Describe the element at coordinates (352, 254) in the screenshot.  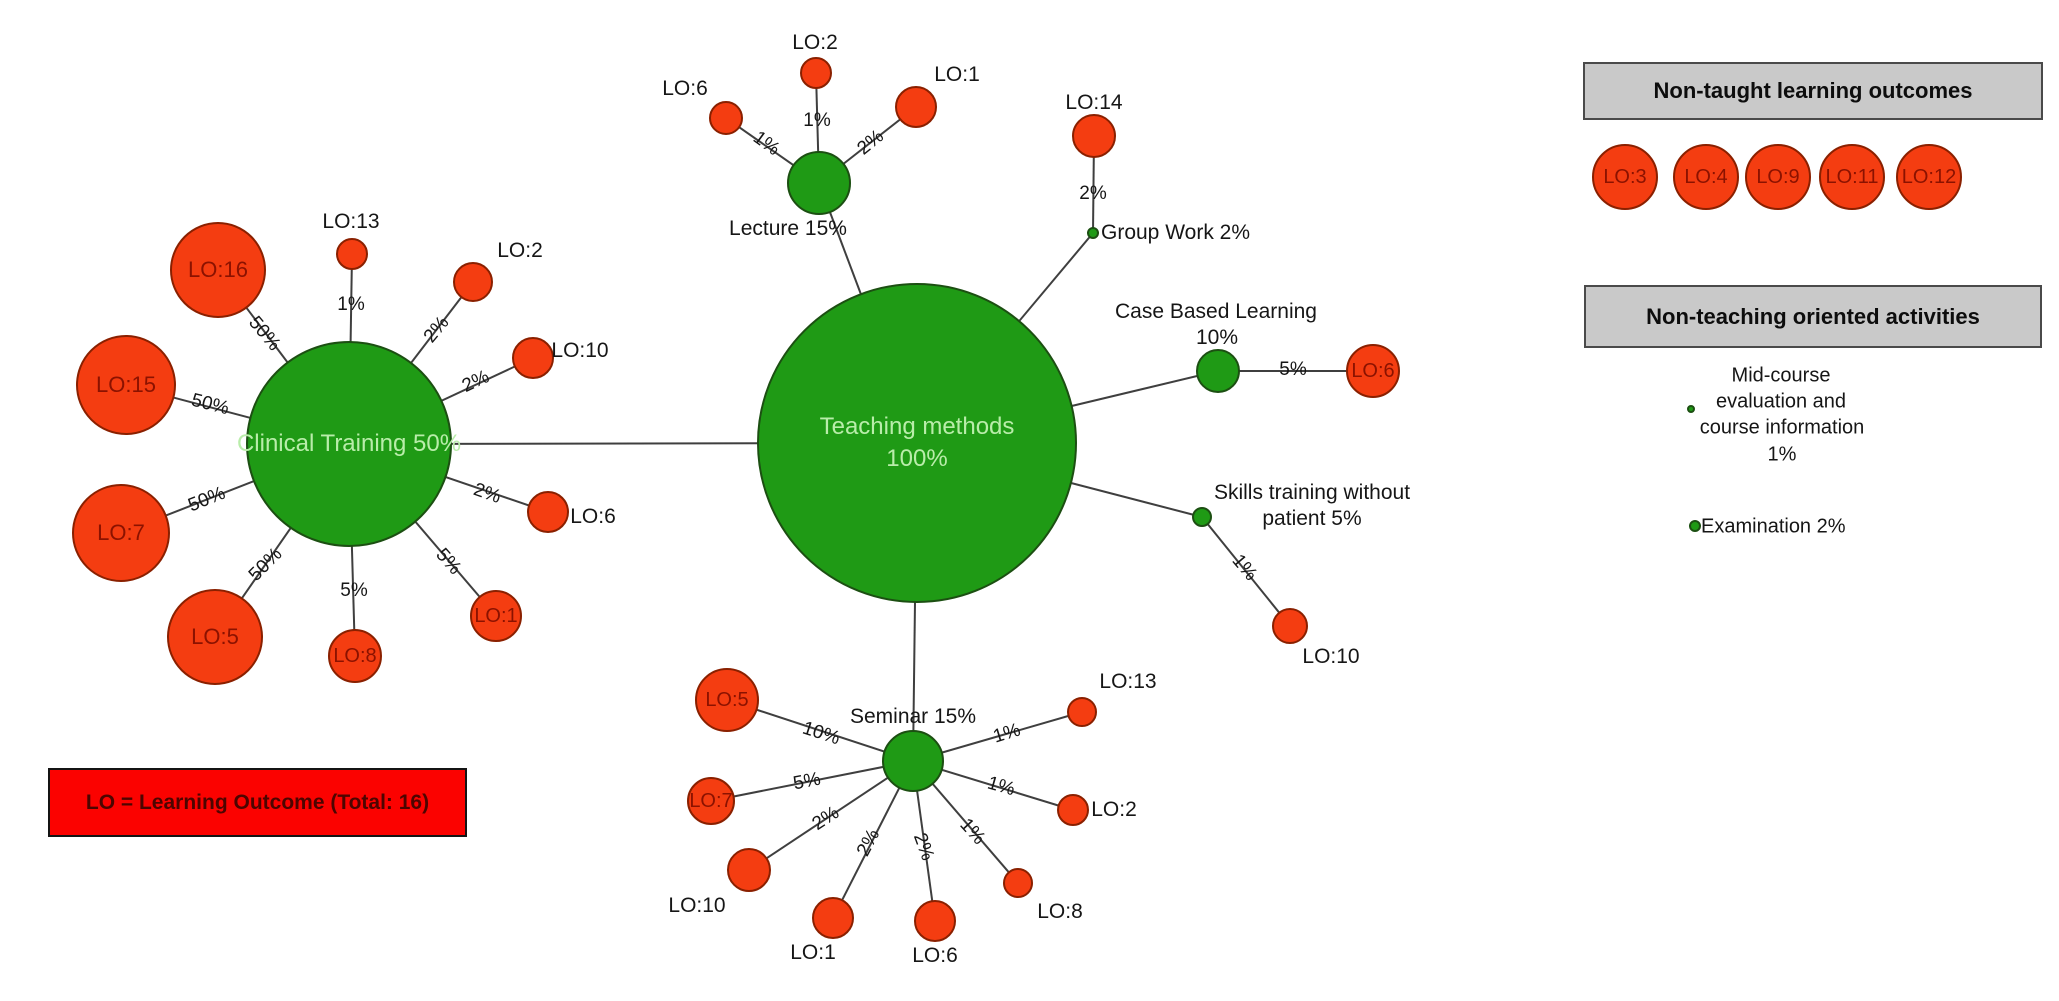
I see `node-clinical-lo13` at that location.